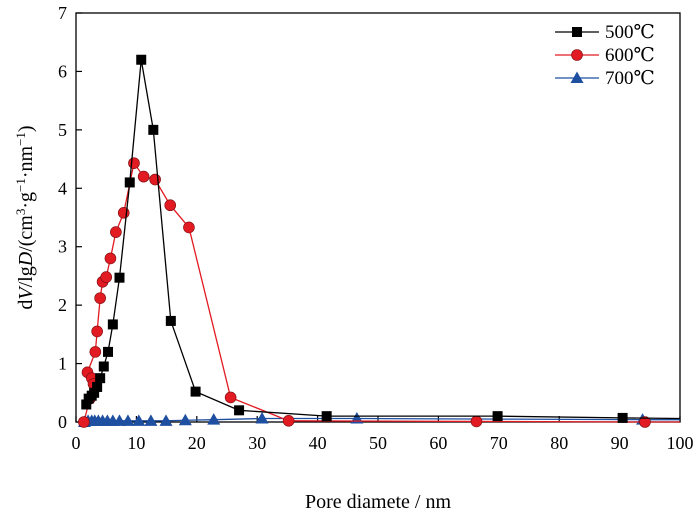 This screenshot has width=700, height=520. I want to click on y-tick-label: 0, so click(62, 422).